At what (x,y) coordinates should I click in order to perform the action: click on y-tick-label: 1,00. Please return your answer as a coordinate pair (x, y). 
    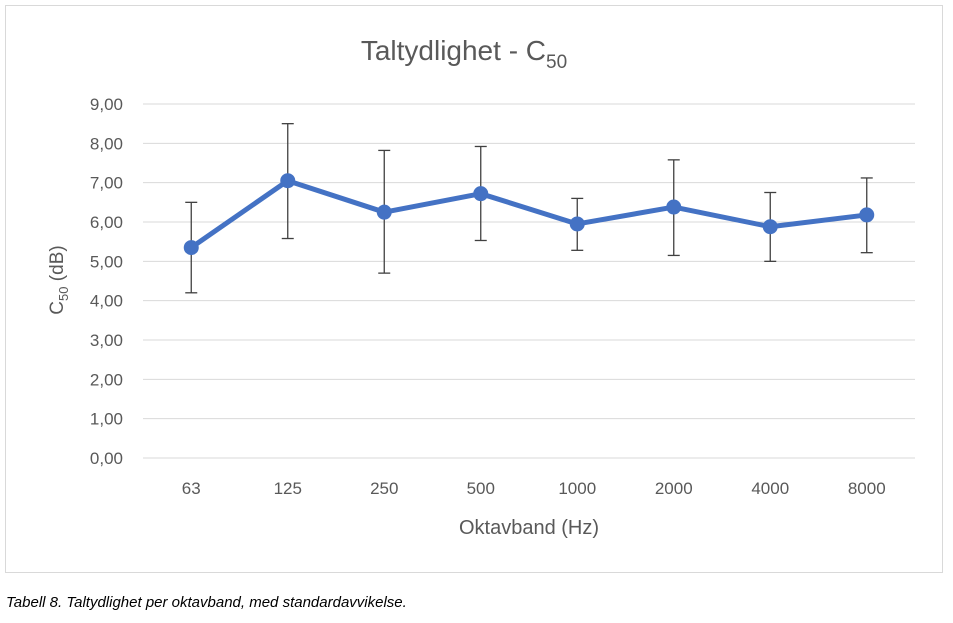
    Looking at the image, I should click on (106, 419).